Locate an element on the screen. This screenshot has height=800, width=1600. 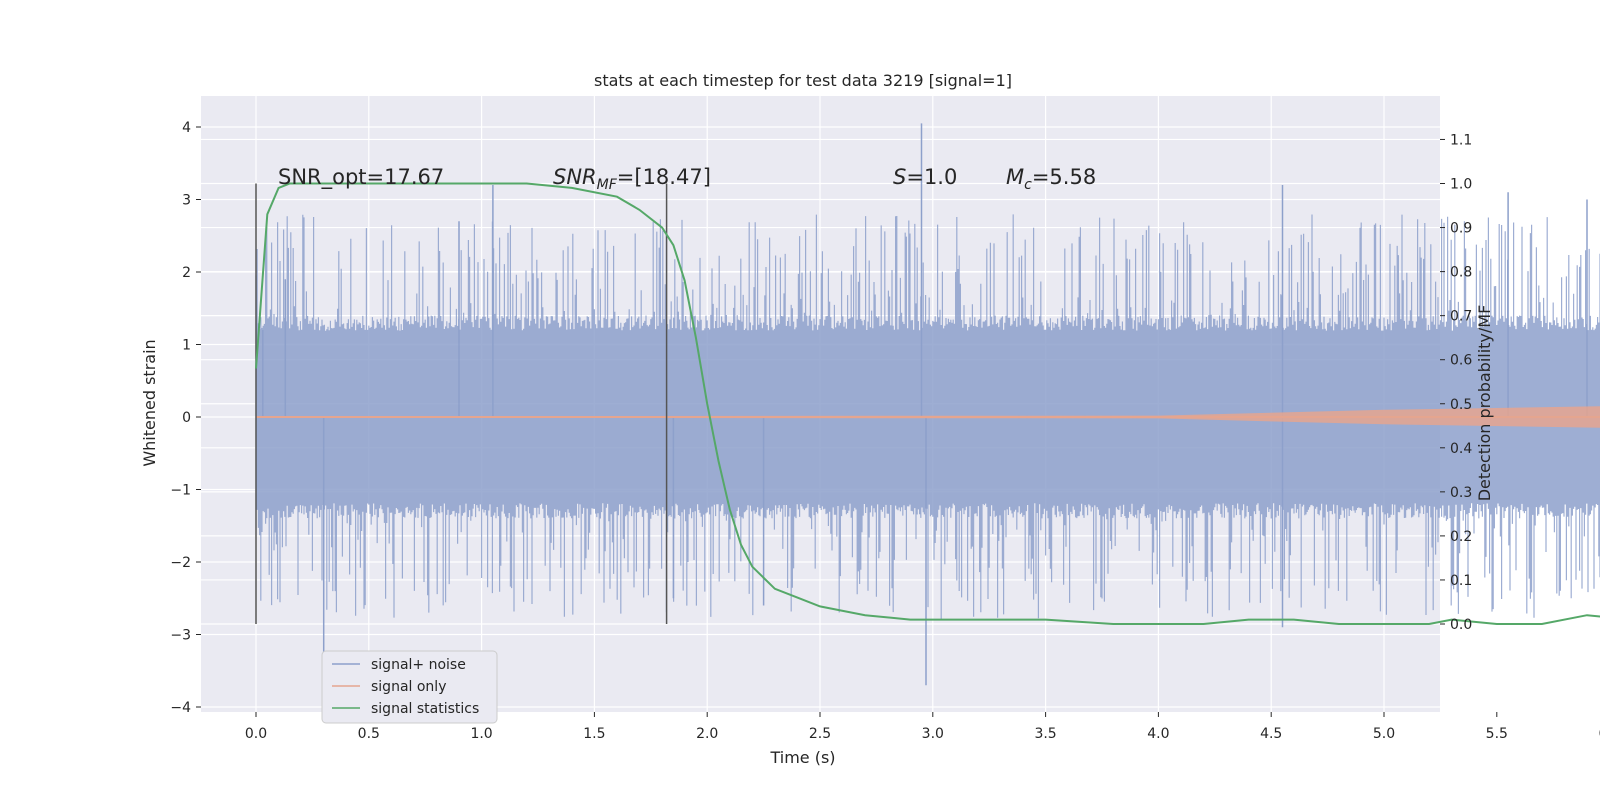
x-tick-label: 4.0 is located at coordinates (1158, 734).